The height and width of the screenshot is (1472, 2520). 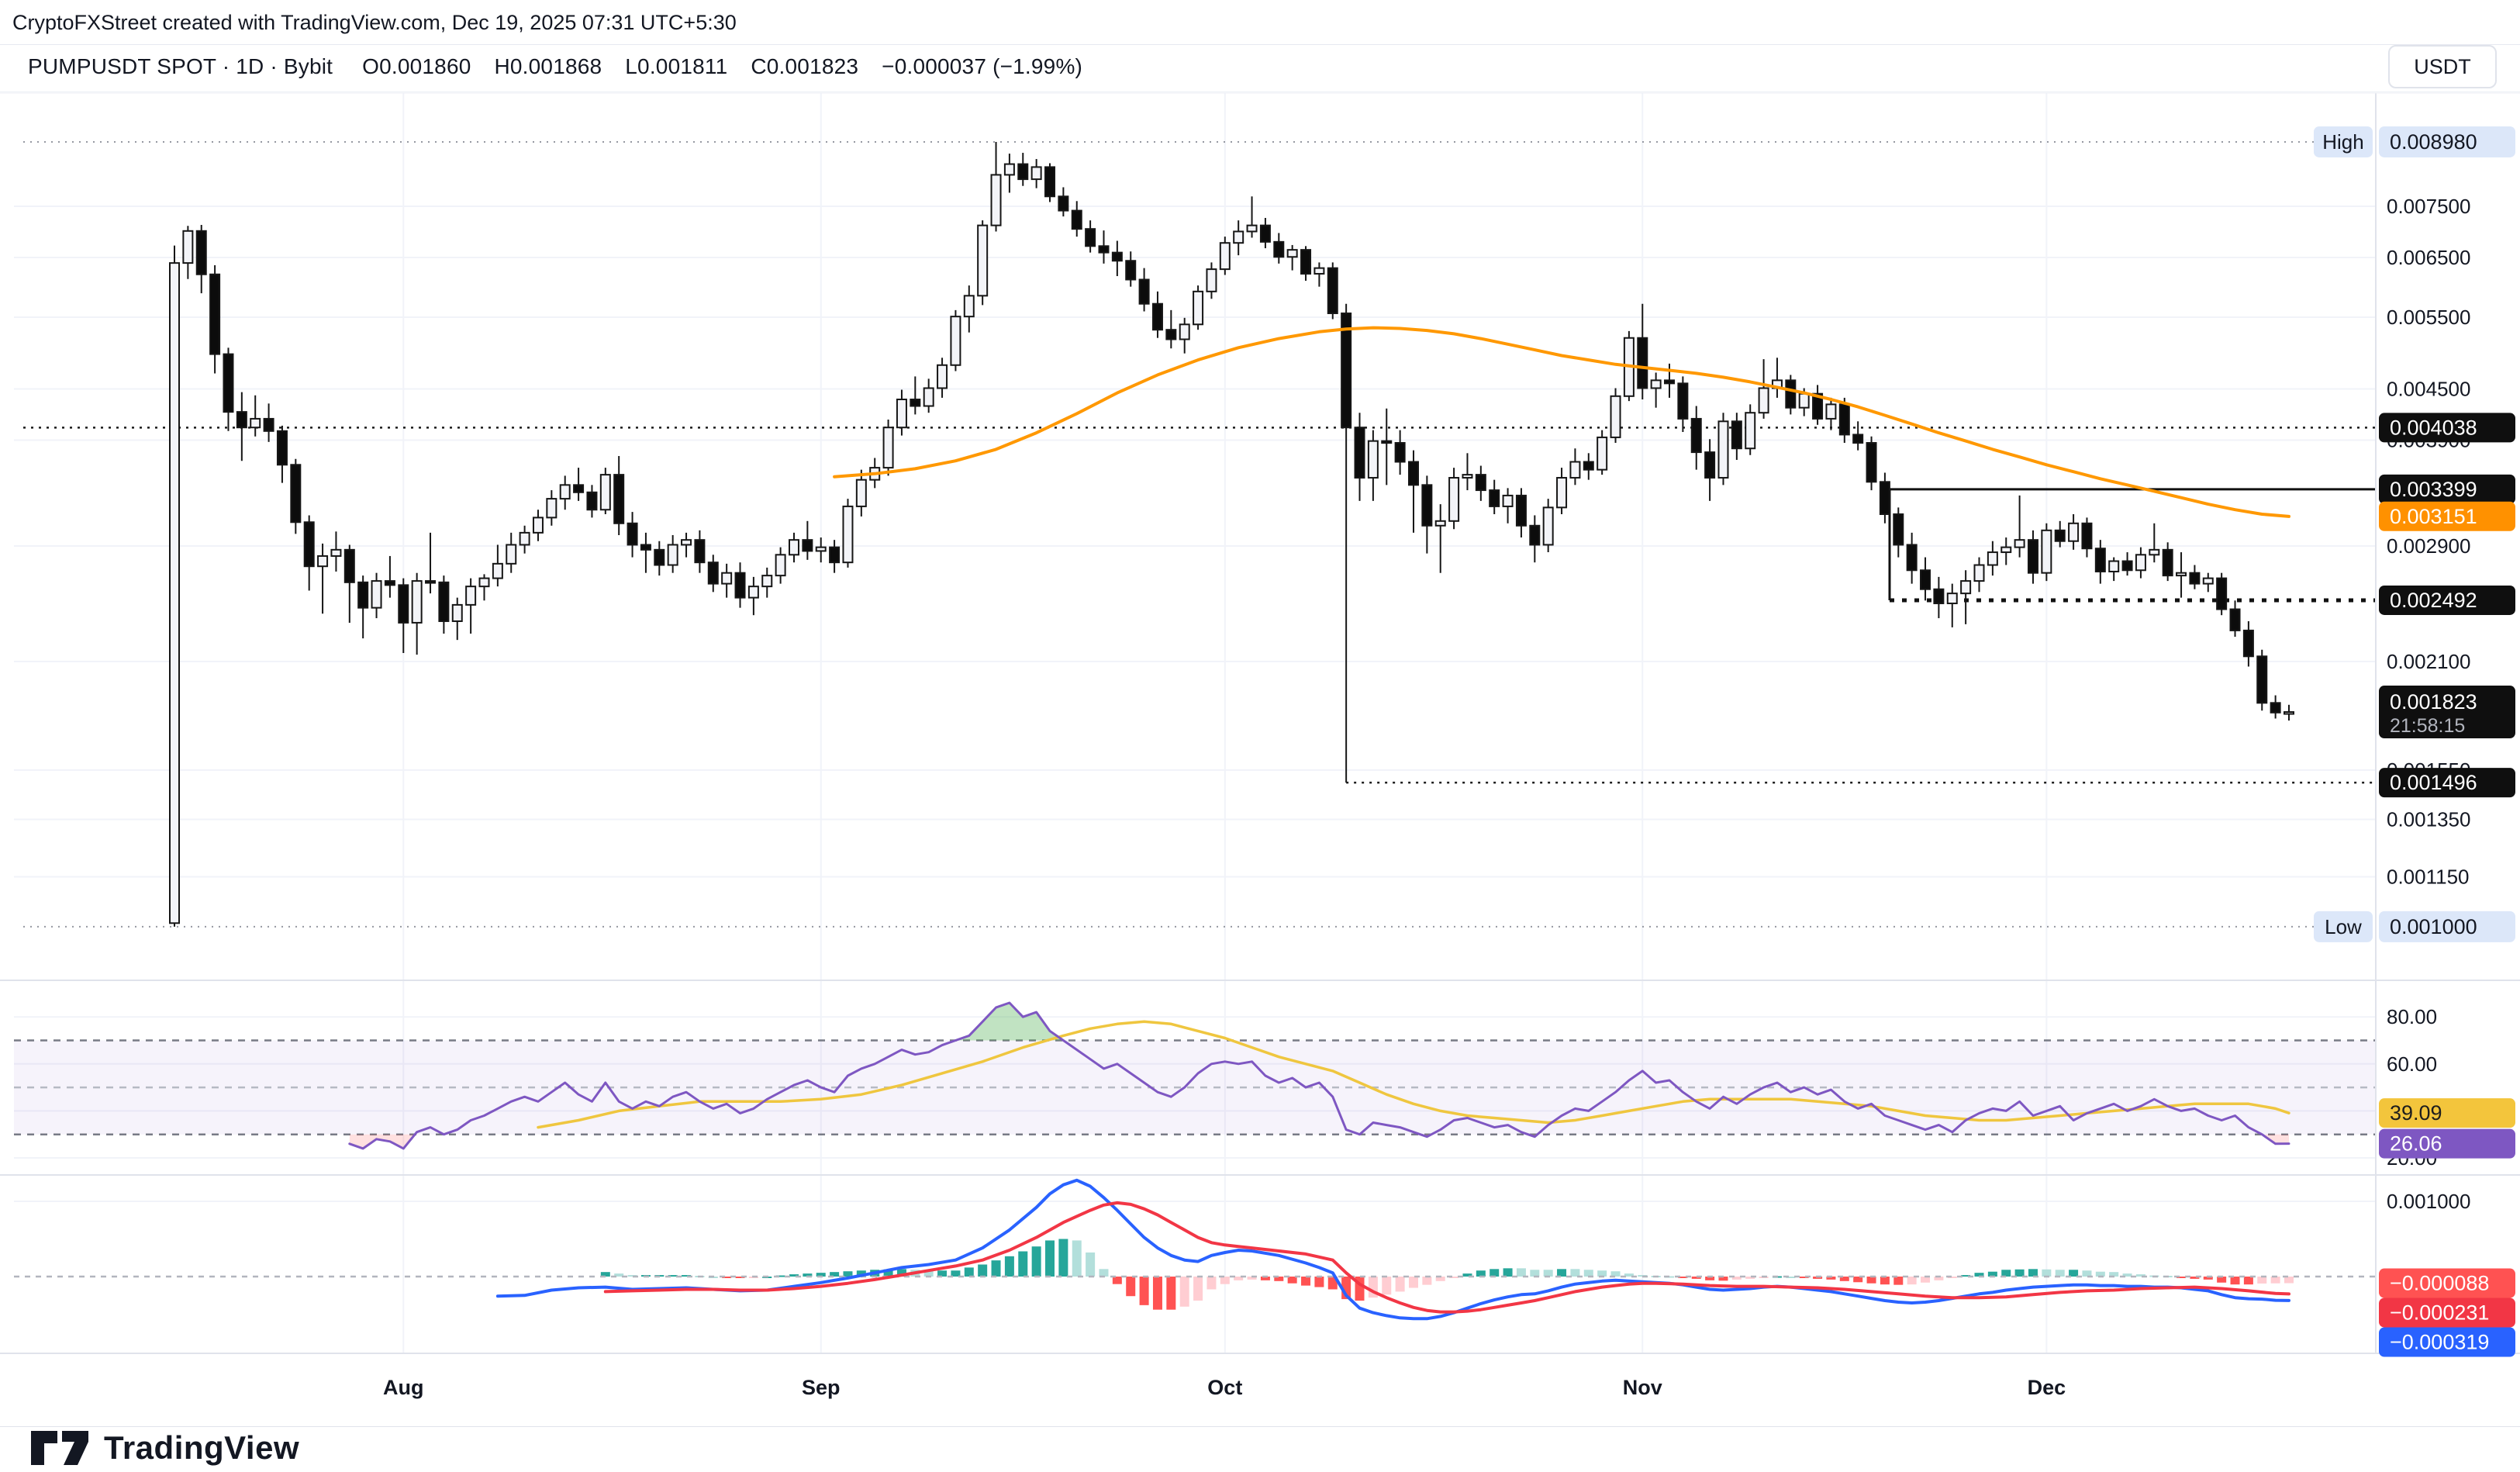 What do you see at coordinates (2428, 257) in the screenshot?
I see `svg-text: 0.006500` at bounding box center [2428, 257].